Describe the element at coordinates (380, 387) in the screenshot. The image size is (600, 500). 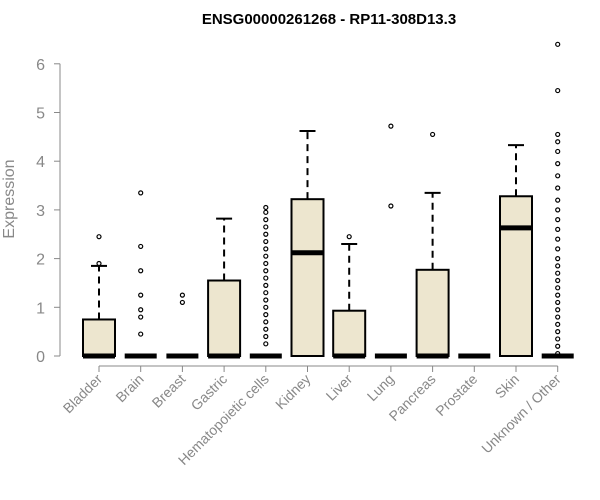
I see `x-tick-label: Lung` at that location.